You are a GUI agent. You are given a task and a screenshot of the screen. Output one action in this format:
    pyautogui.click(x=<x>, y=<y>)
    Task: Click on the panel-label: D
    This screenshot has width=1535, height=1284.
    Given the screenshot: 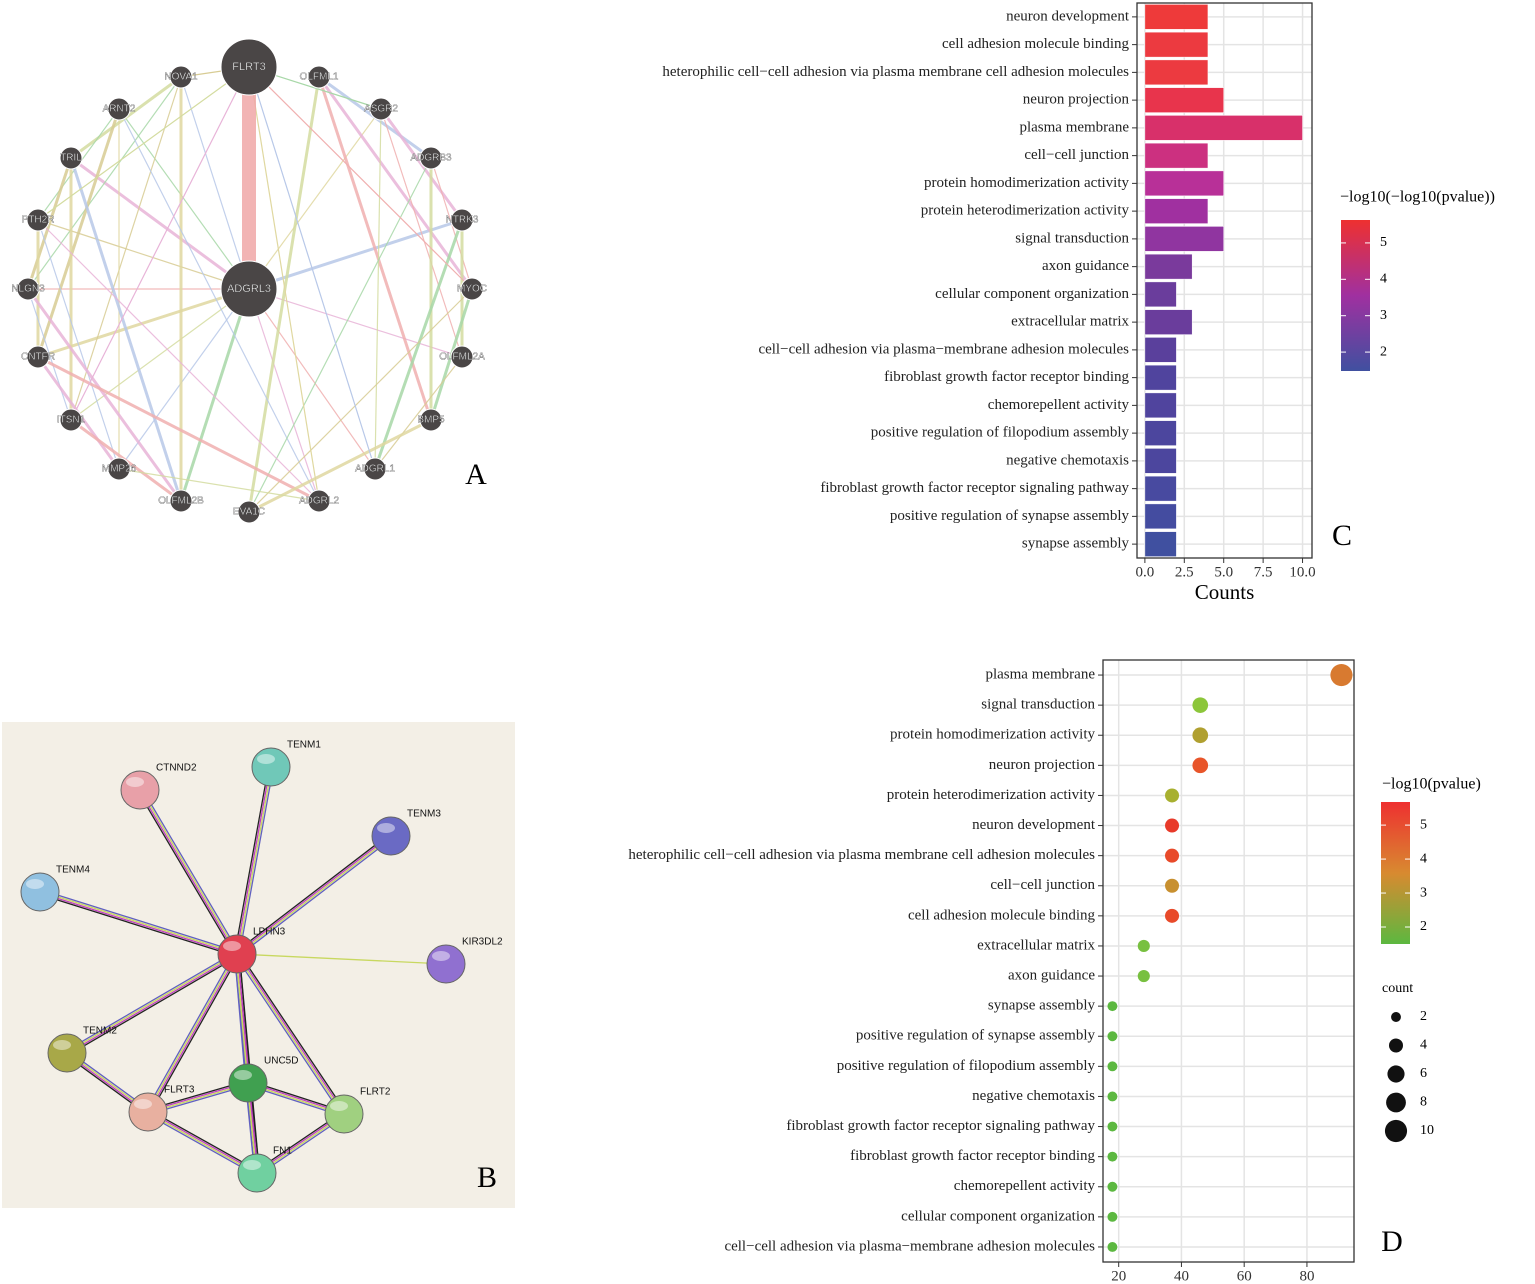 What is the action you would take?
    pyautogui.click(x=1392, y=1241)
    